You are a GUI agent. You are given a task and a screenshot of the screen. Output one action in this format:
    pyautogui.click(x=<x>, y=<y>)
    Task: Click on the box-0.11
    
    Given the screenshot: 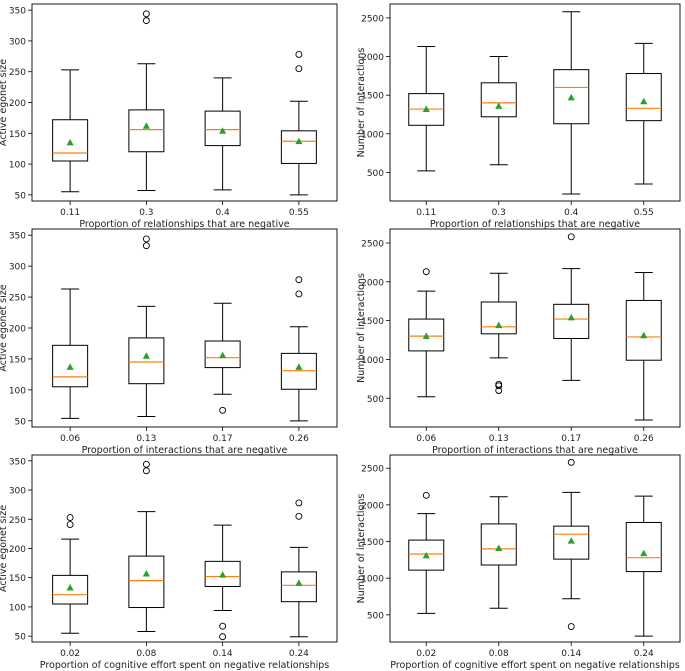 What is the action you would take?
    pyautogui.click(x=70, y=131)
    